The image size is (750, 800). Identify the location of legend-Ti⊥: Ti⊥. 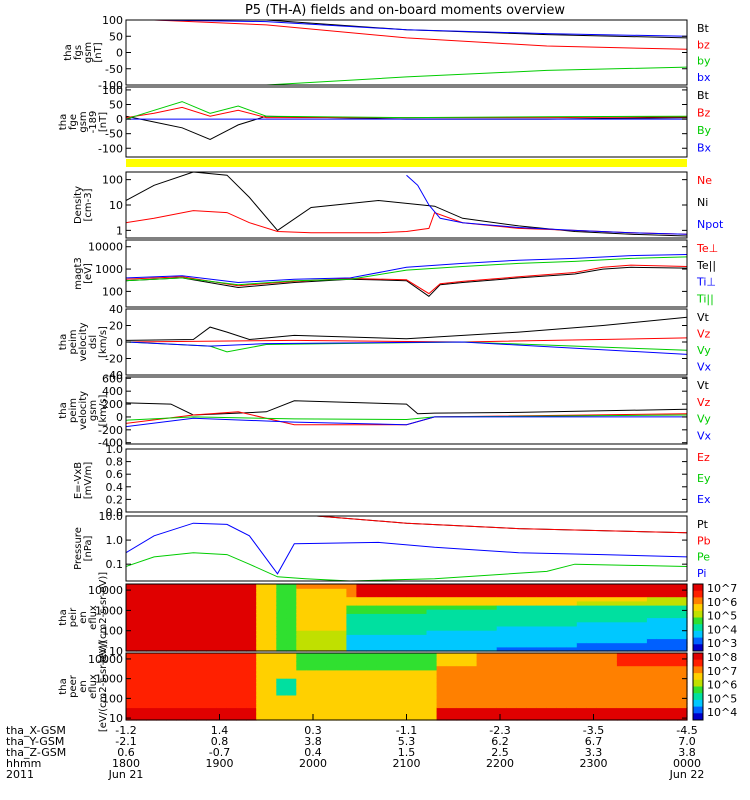
(706, 282).